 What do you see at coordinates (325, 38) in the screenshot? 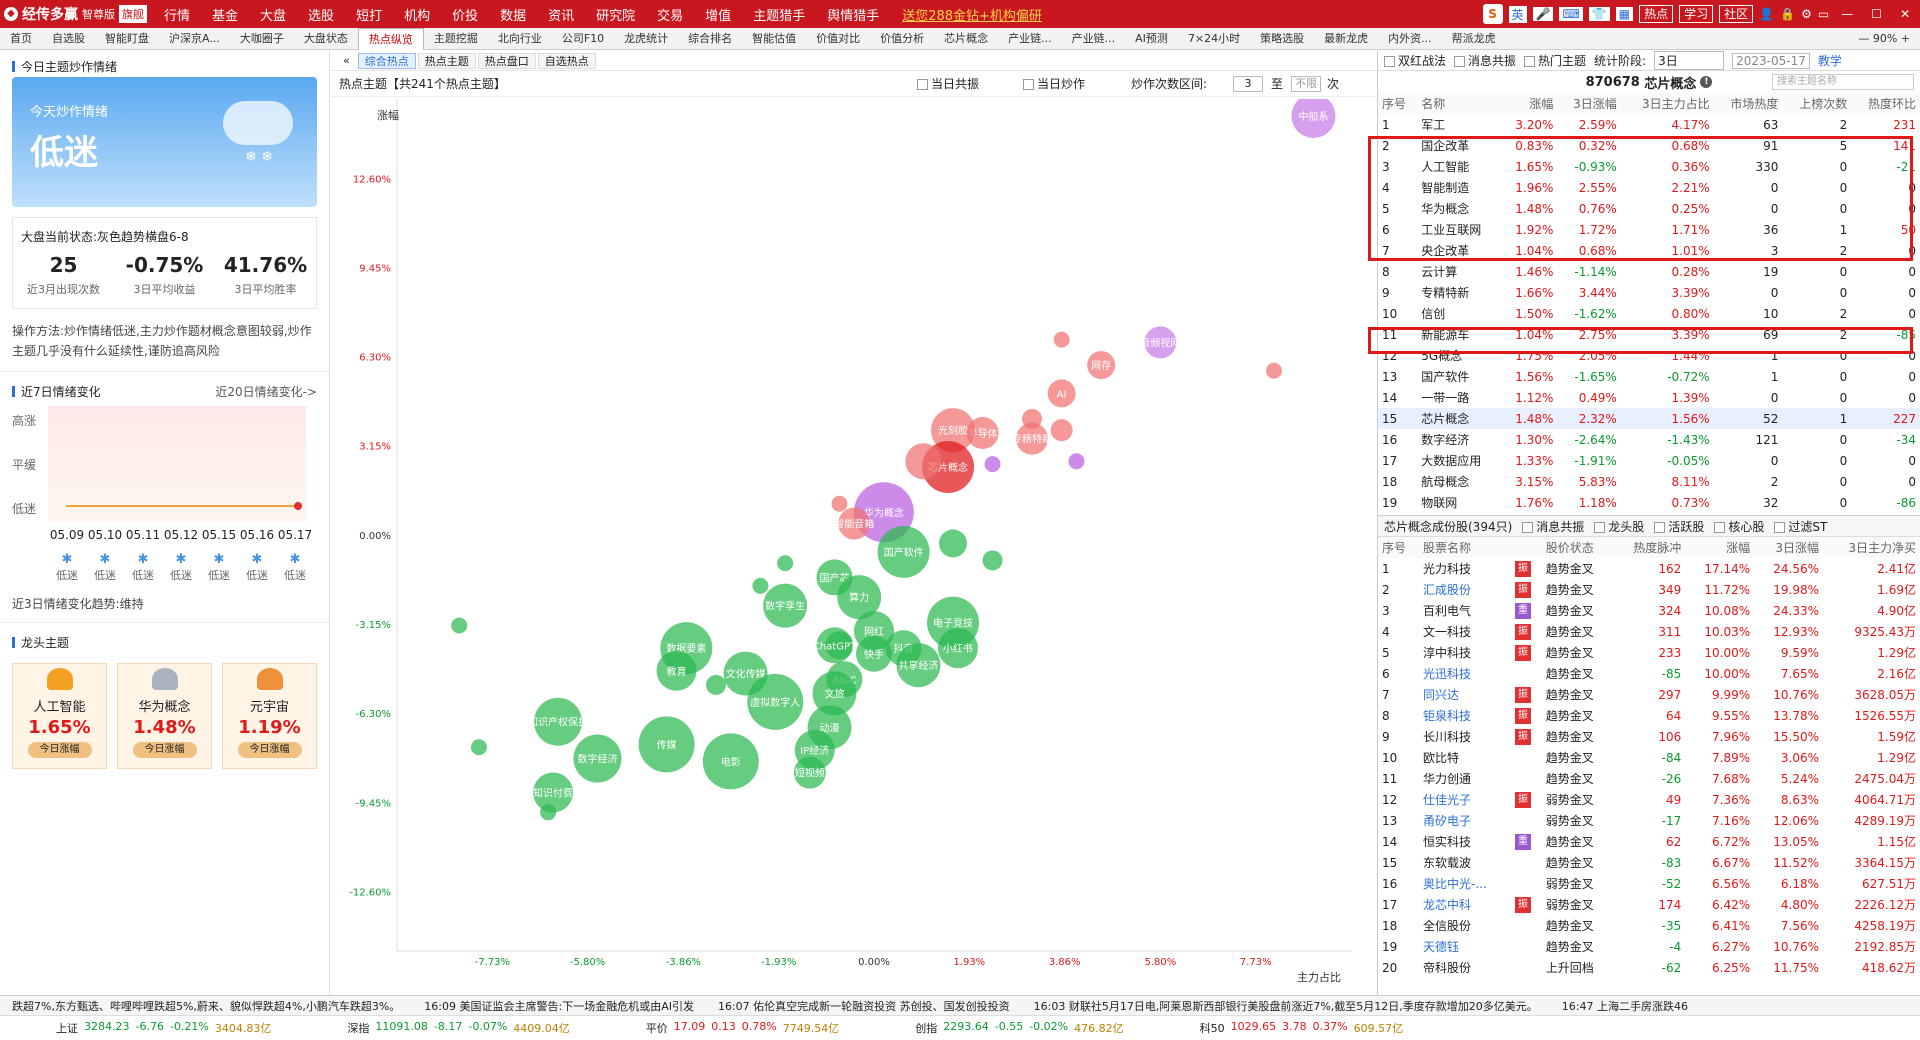
I see `tab-item: 大盘状态` at bounding box center [325, 38].